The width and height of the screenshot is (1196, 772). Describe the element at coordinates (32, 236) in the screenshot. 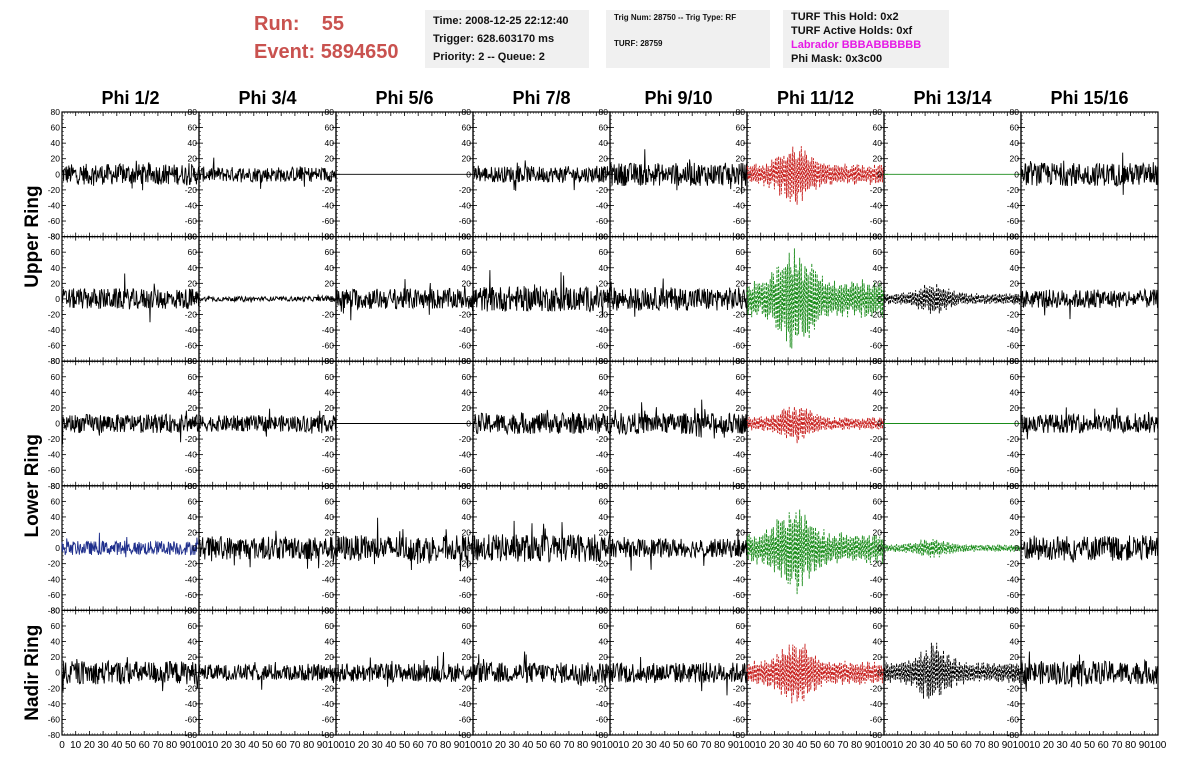

I see `ring-label: Upper Ring` at that location.